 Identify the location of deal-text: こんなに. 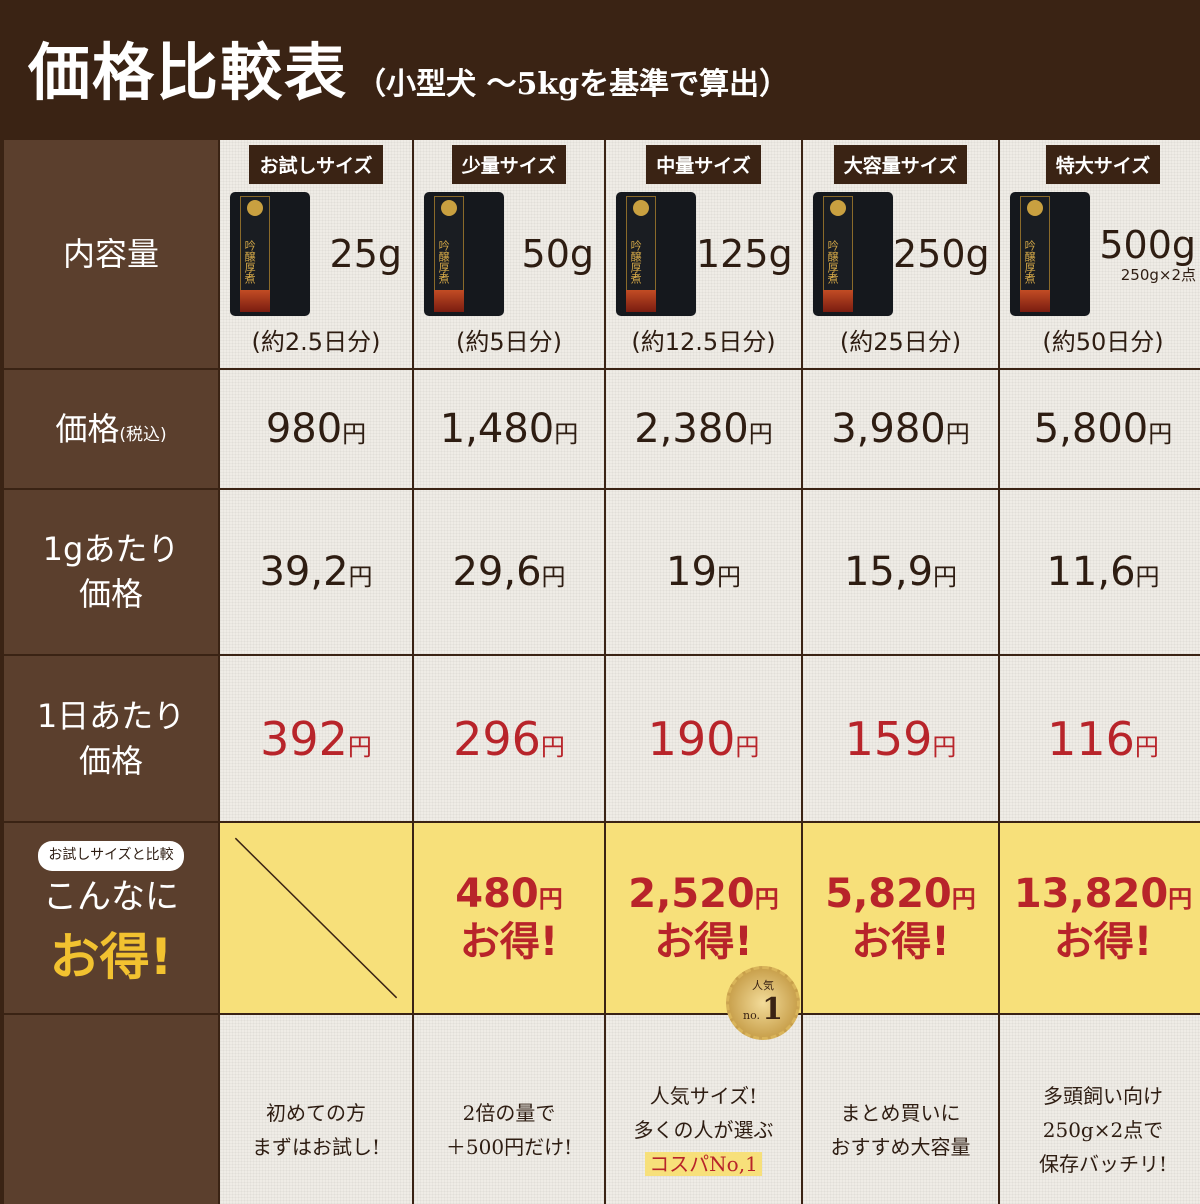
(111, 897).